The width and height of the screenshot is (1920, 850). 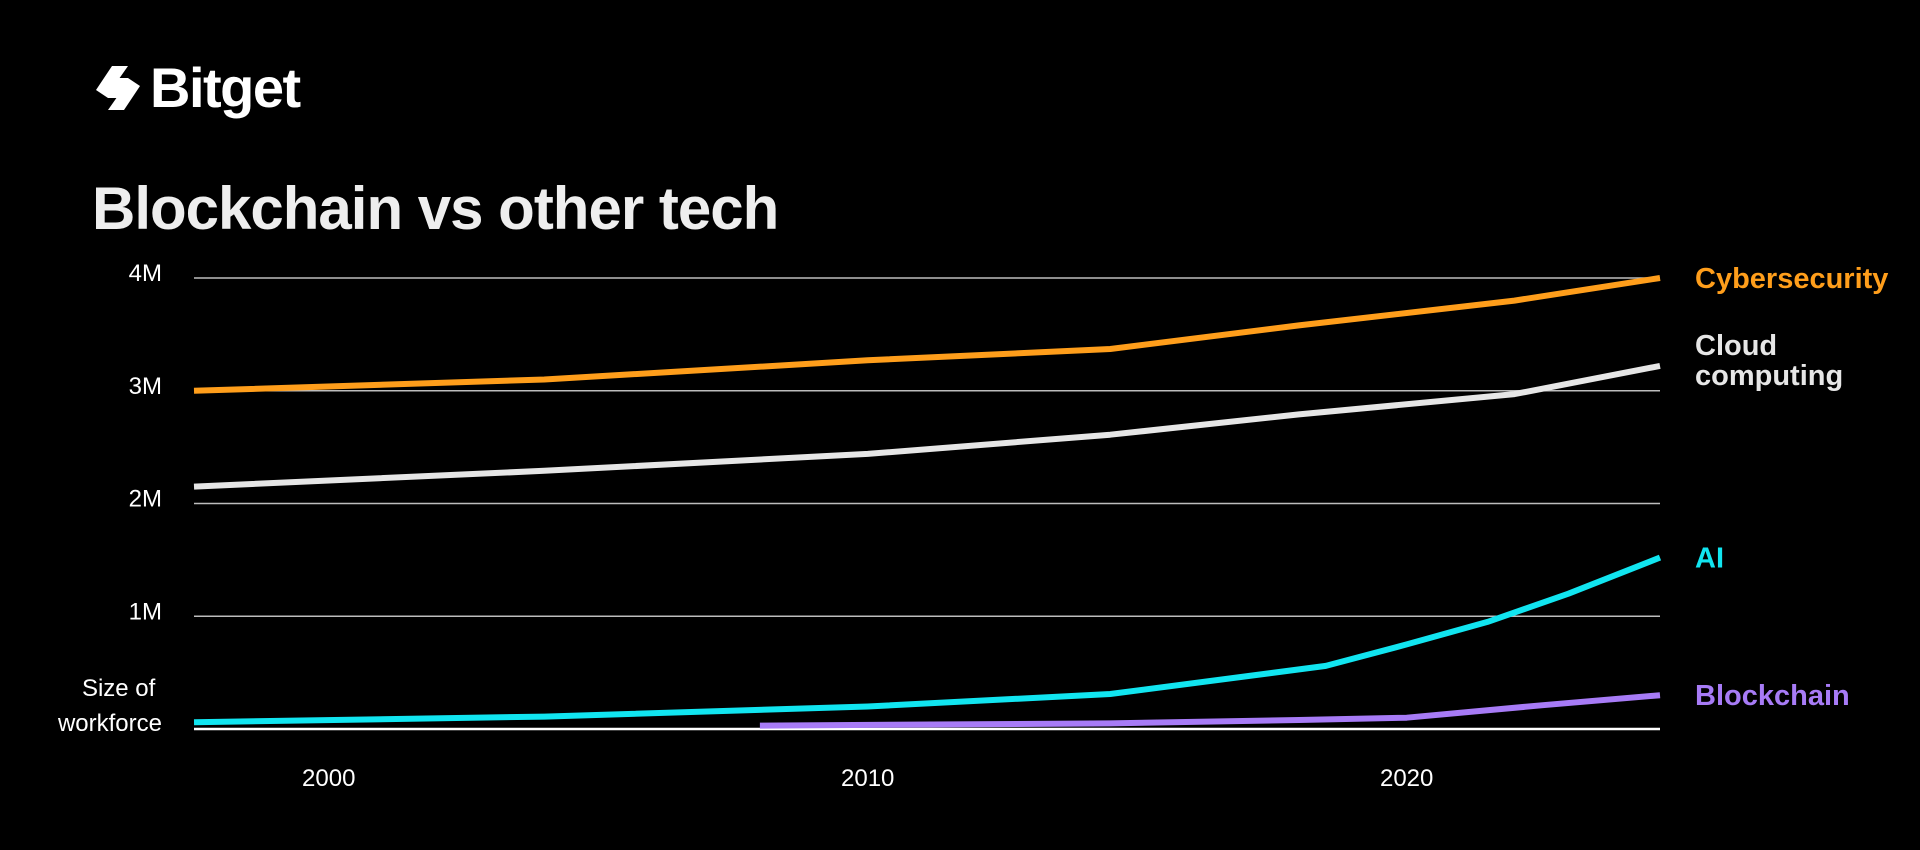 What do you see at coordinates (1769, 361) in the screenshot?
I see `series-label-cloud-computing: Cloud computing` at bounding box center [1769, 361].